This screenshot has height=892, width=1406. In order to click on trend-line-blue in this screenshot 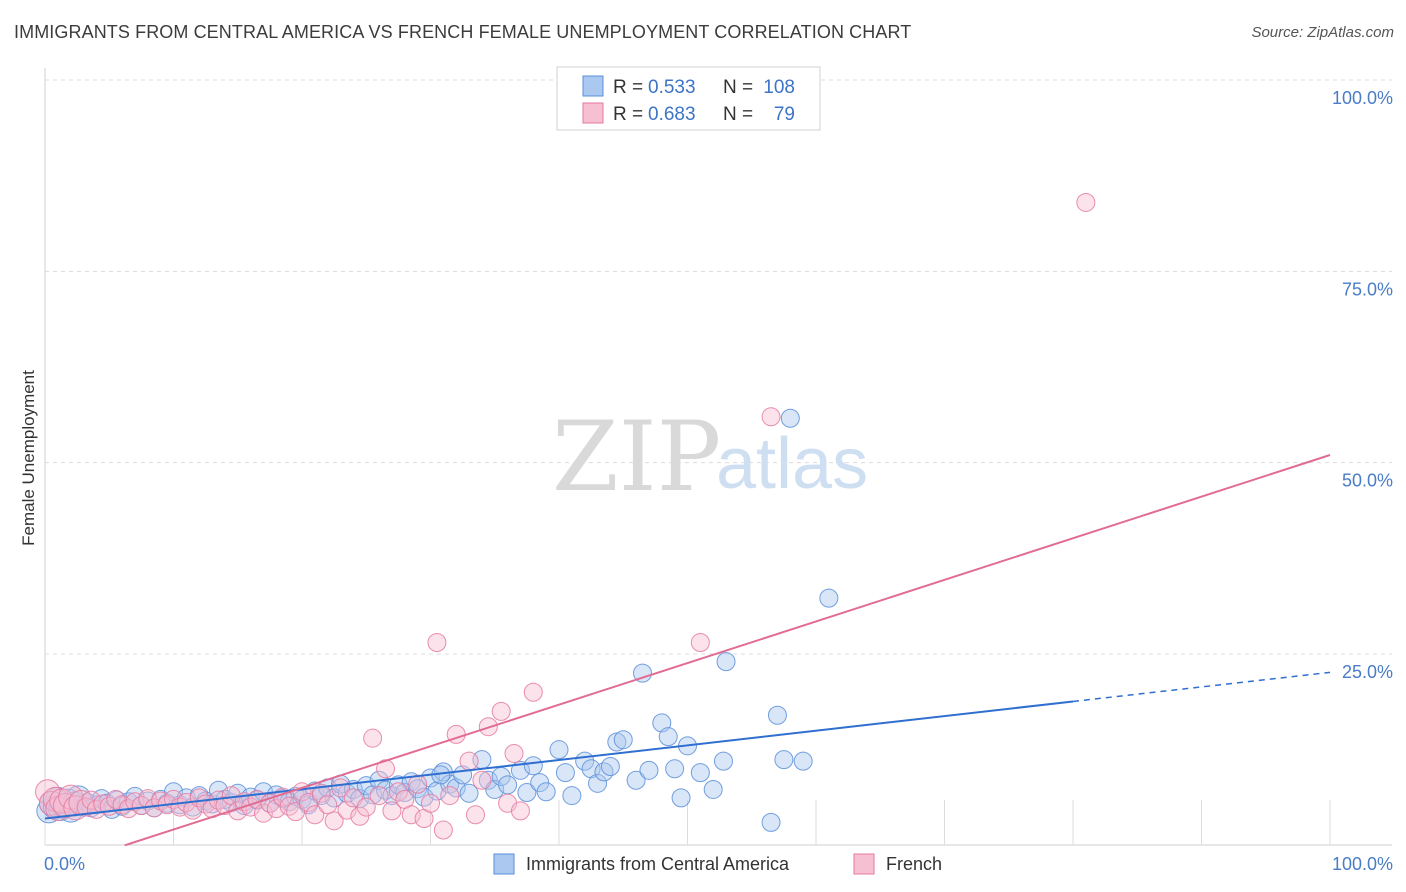, I will do `click(559, 760)`.